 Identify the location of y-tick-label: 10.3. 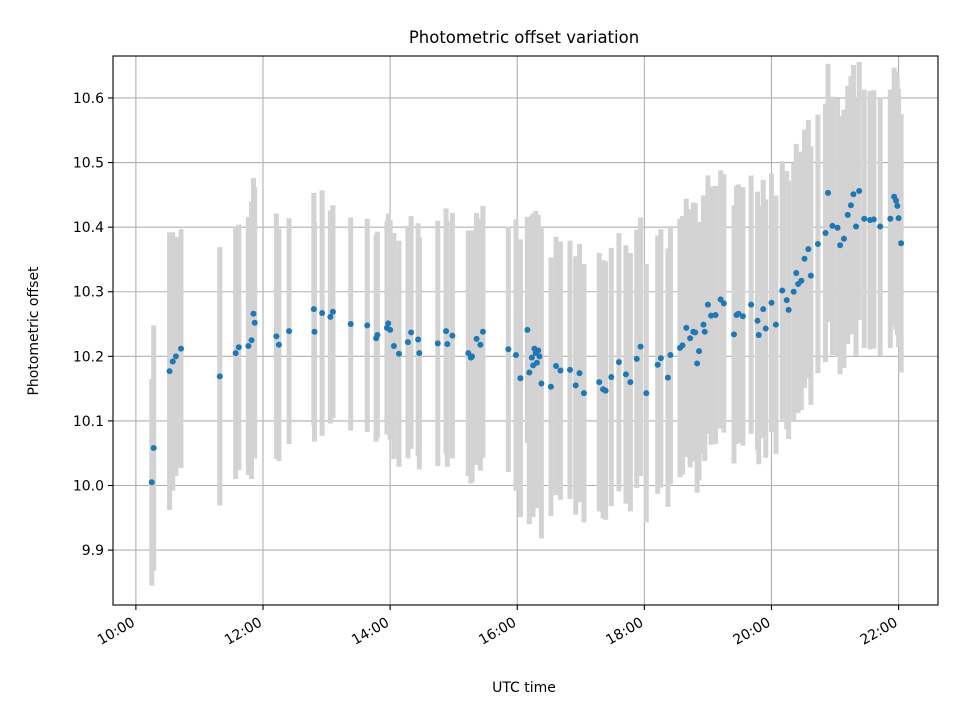
(88, 293).